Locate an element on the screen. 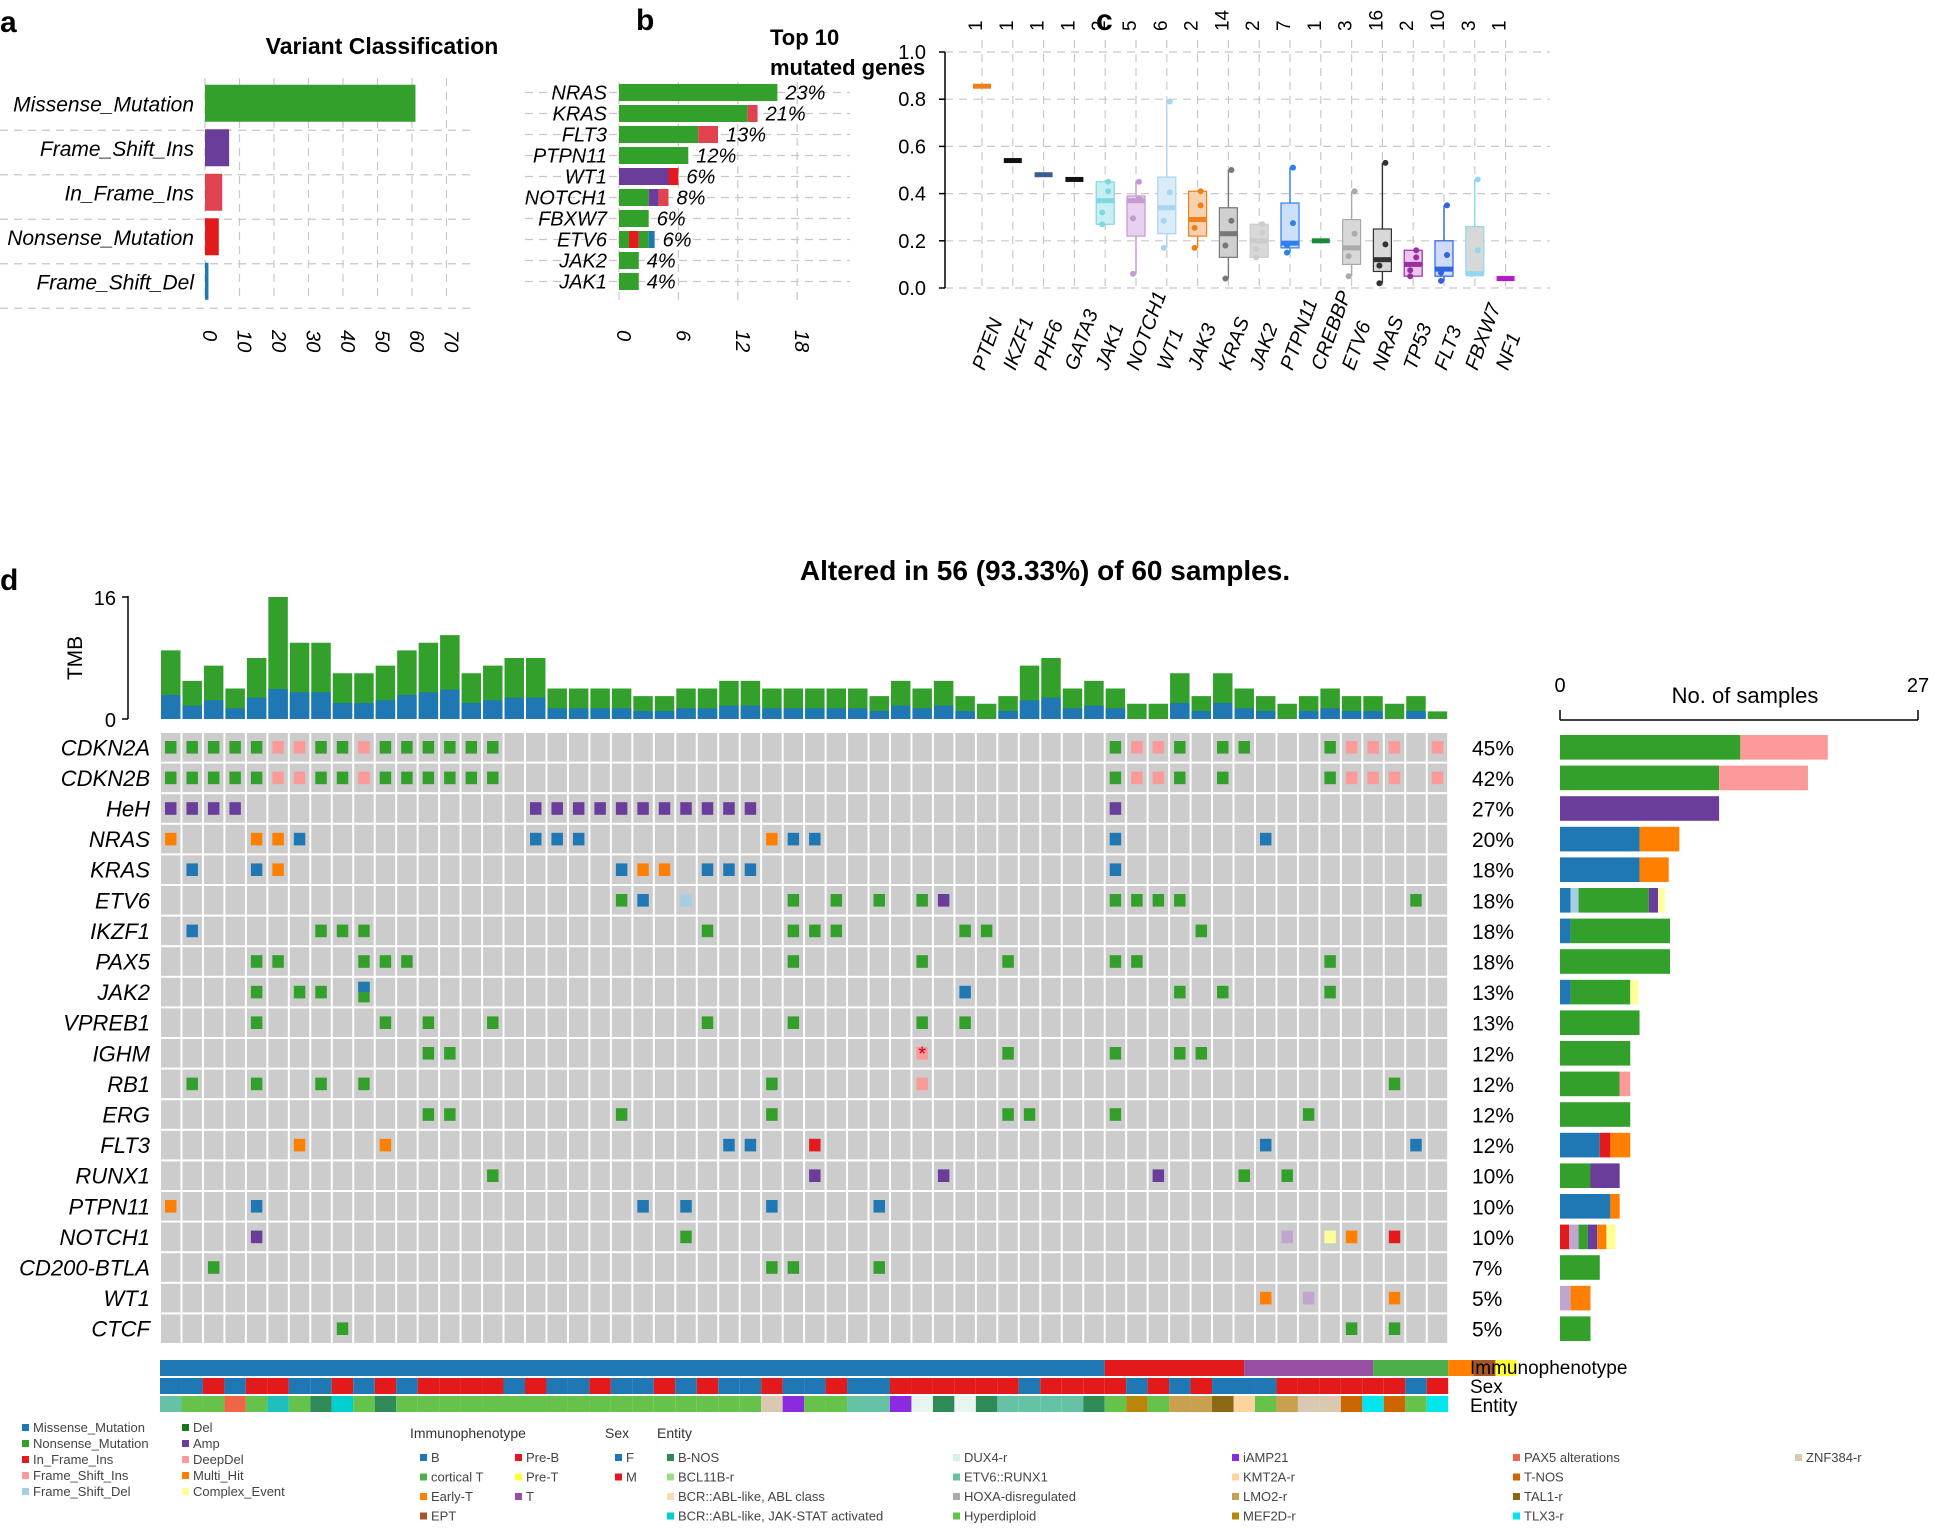 Image resolution: width=1950 pixels, height=1531 pixels. panel-b-percent-label: 4% is located at coordinates (661, 283).